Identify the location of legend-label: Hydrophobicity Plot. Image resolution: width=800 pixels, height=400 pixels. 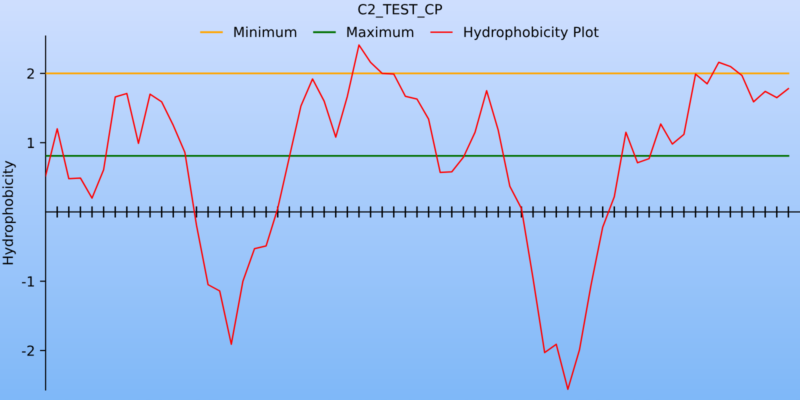
(531, 33).